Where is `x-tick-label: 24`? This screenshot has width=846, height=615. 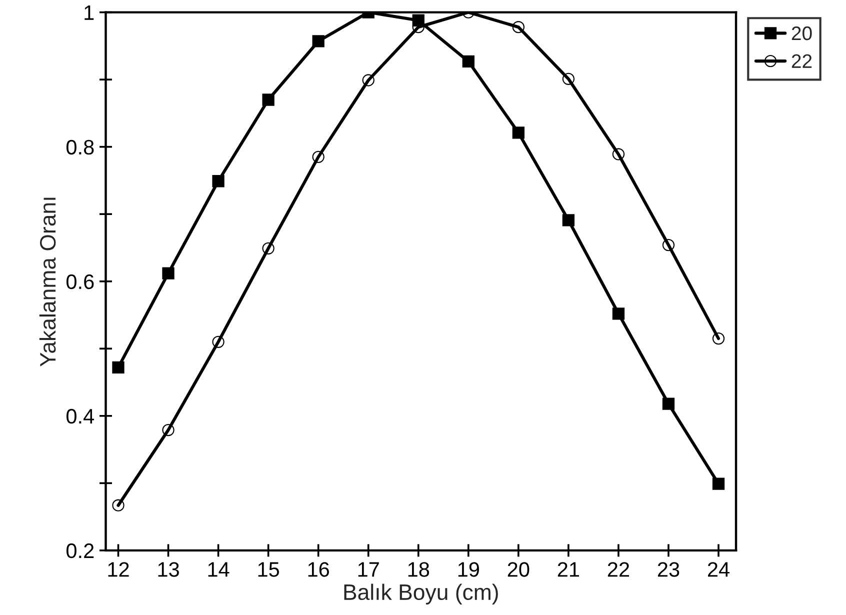
x-tick-label: 24 is located at coordinates (719, 569).